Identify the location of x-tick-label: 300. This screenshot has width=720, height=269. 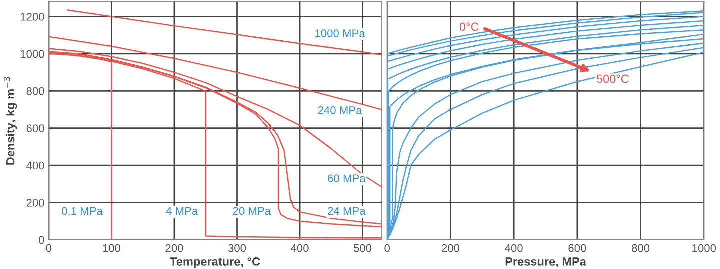
(237, 248).